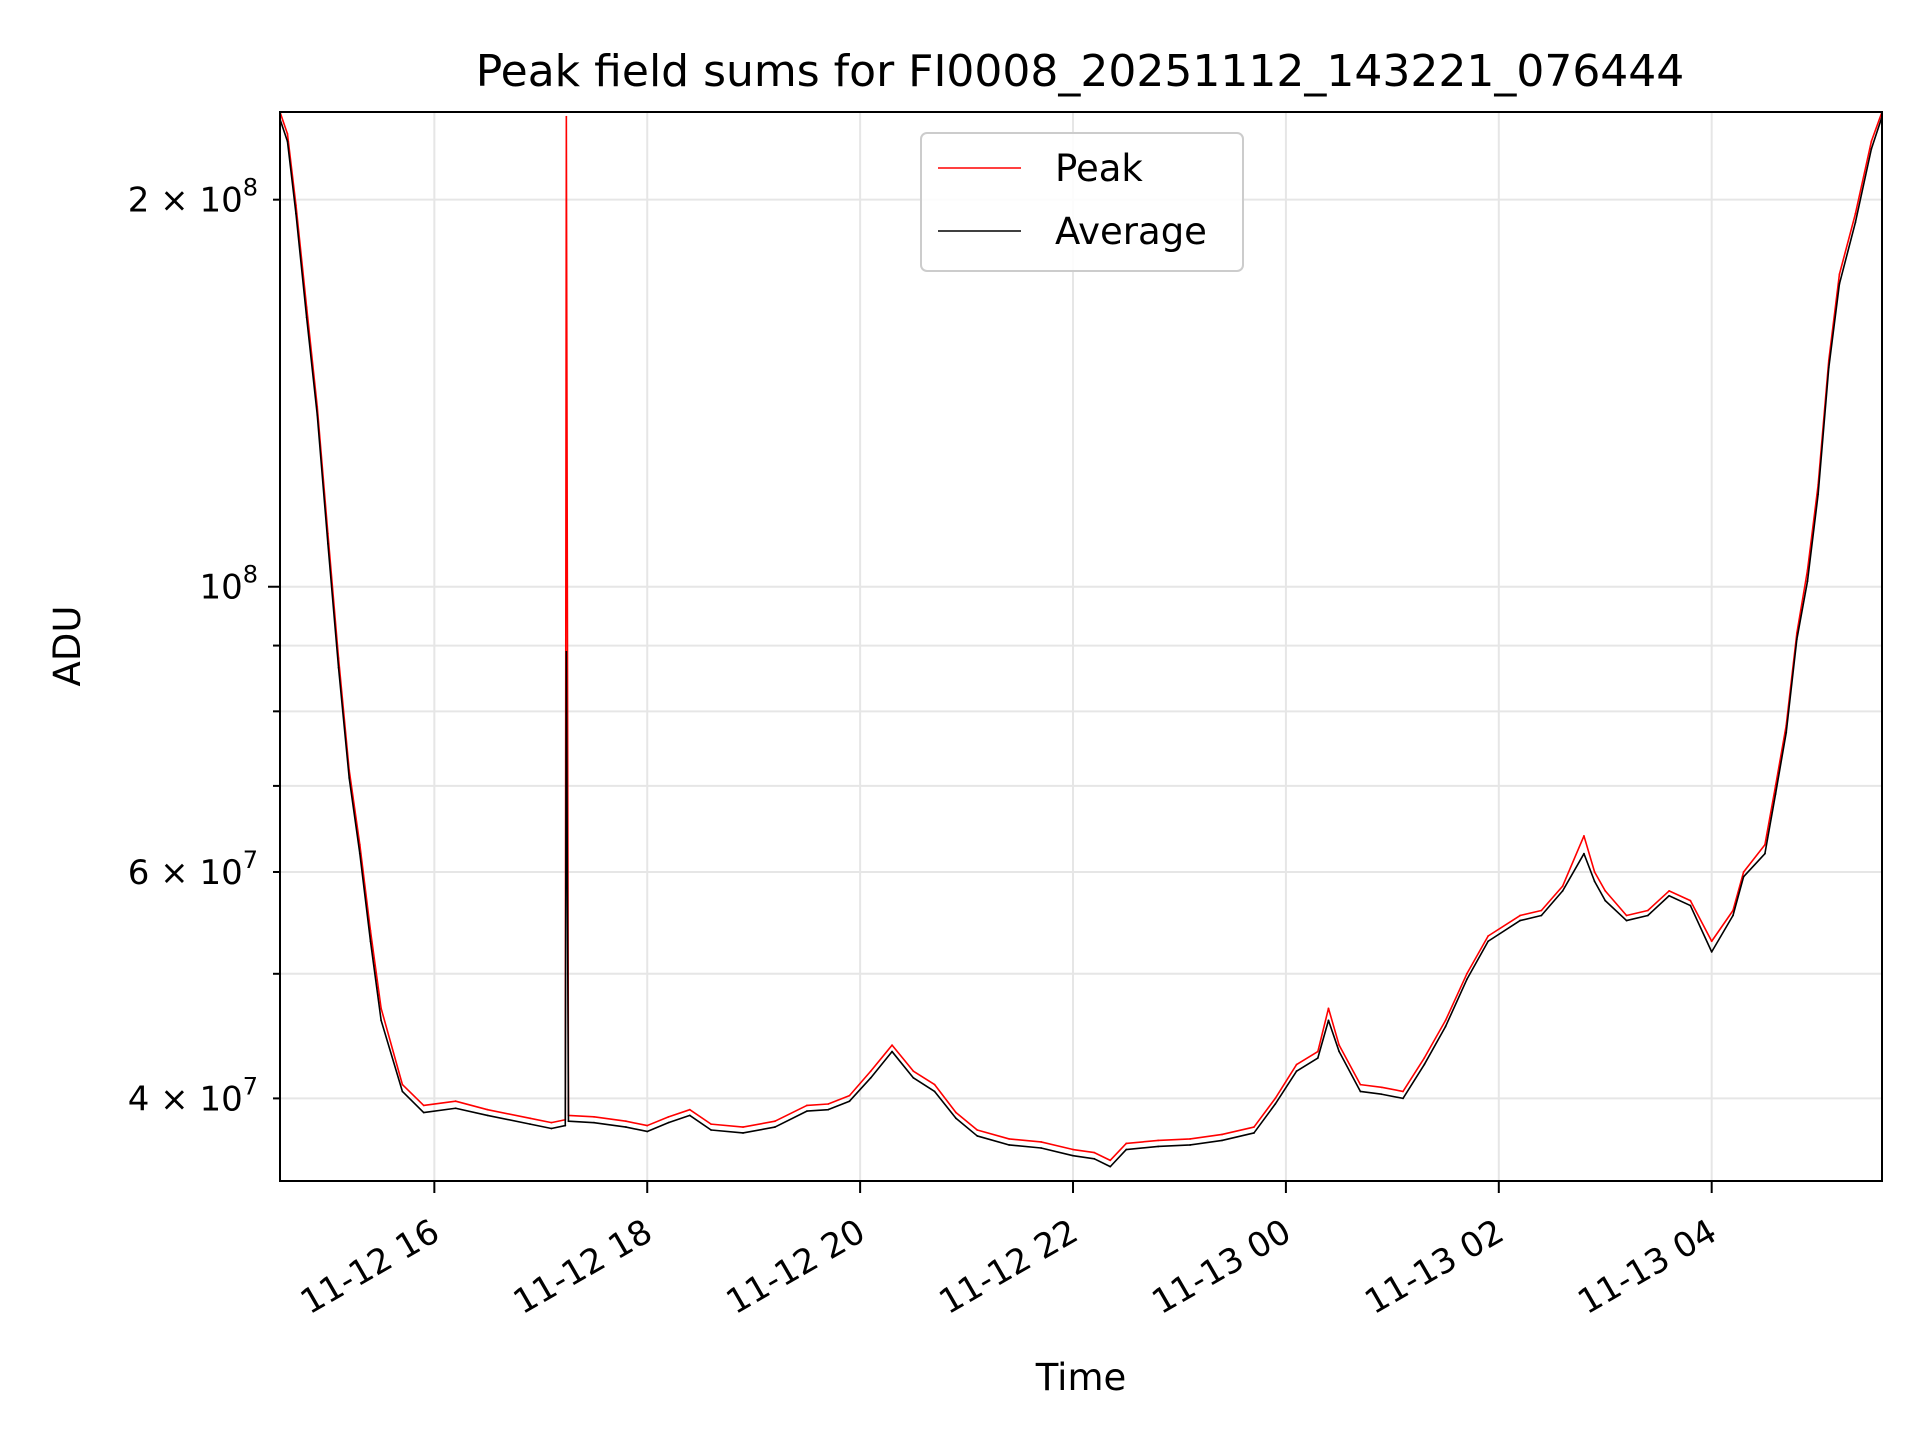 This screenshot has height=1440, width=1920. What do you see at coordinates (1131, 231) in the screenshot?
I see `legend-average-label: Average` at bounding box center [1131, 231].